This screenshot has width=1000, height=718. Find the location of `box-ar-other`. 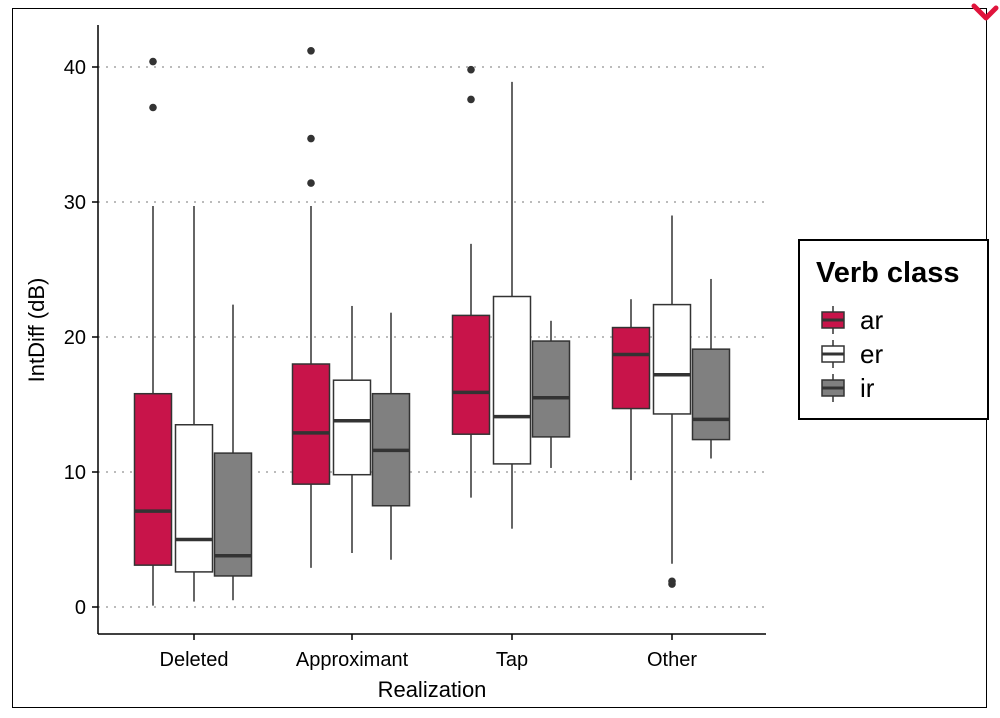

box-ar-other is located at coordinates (631, 390).